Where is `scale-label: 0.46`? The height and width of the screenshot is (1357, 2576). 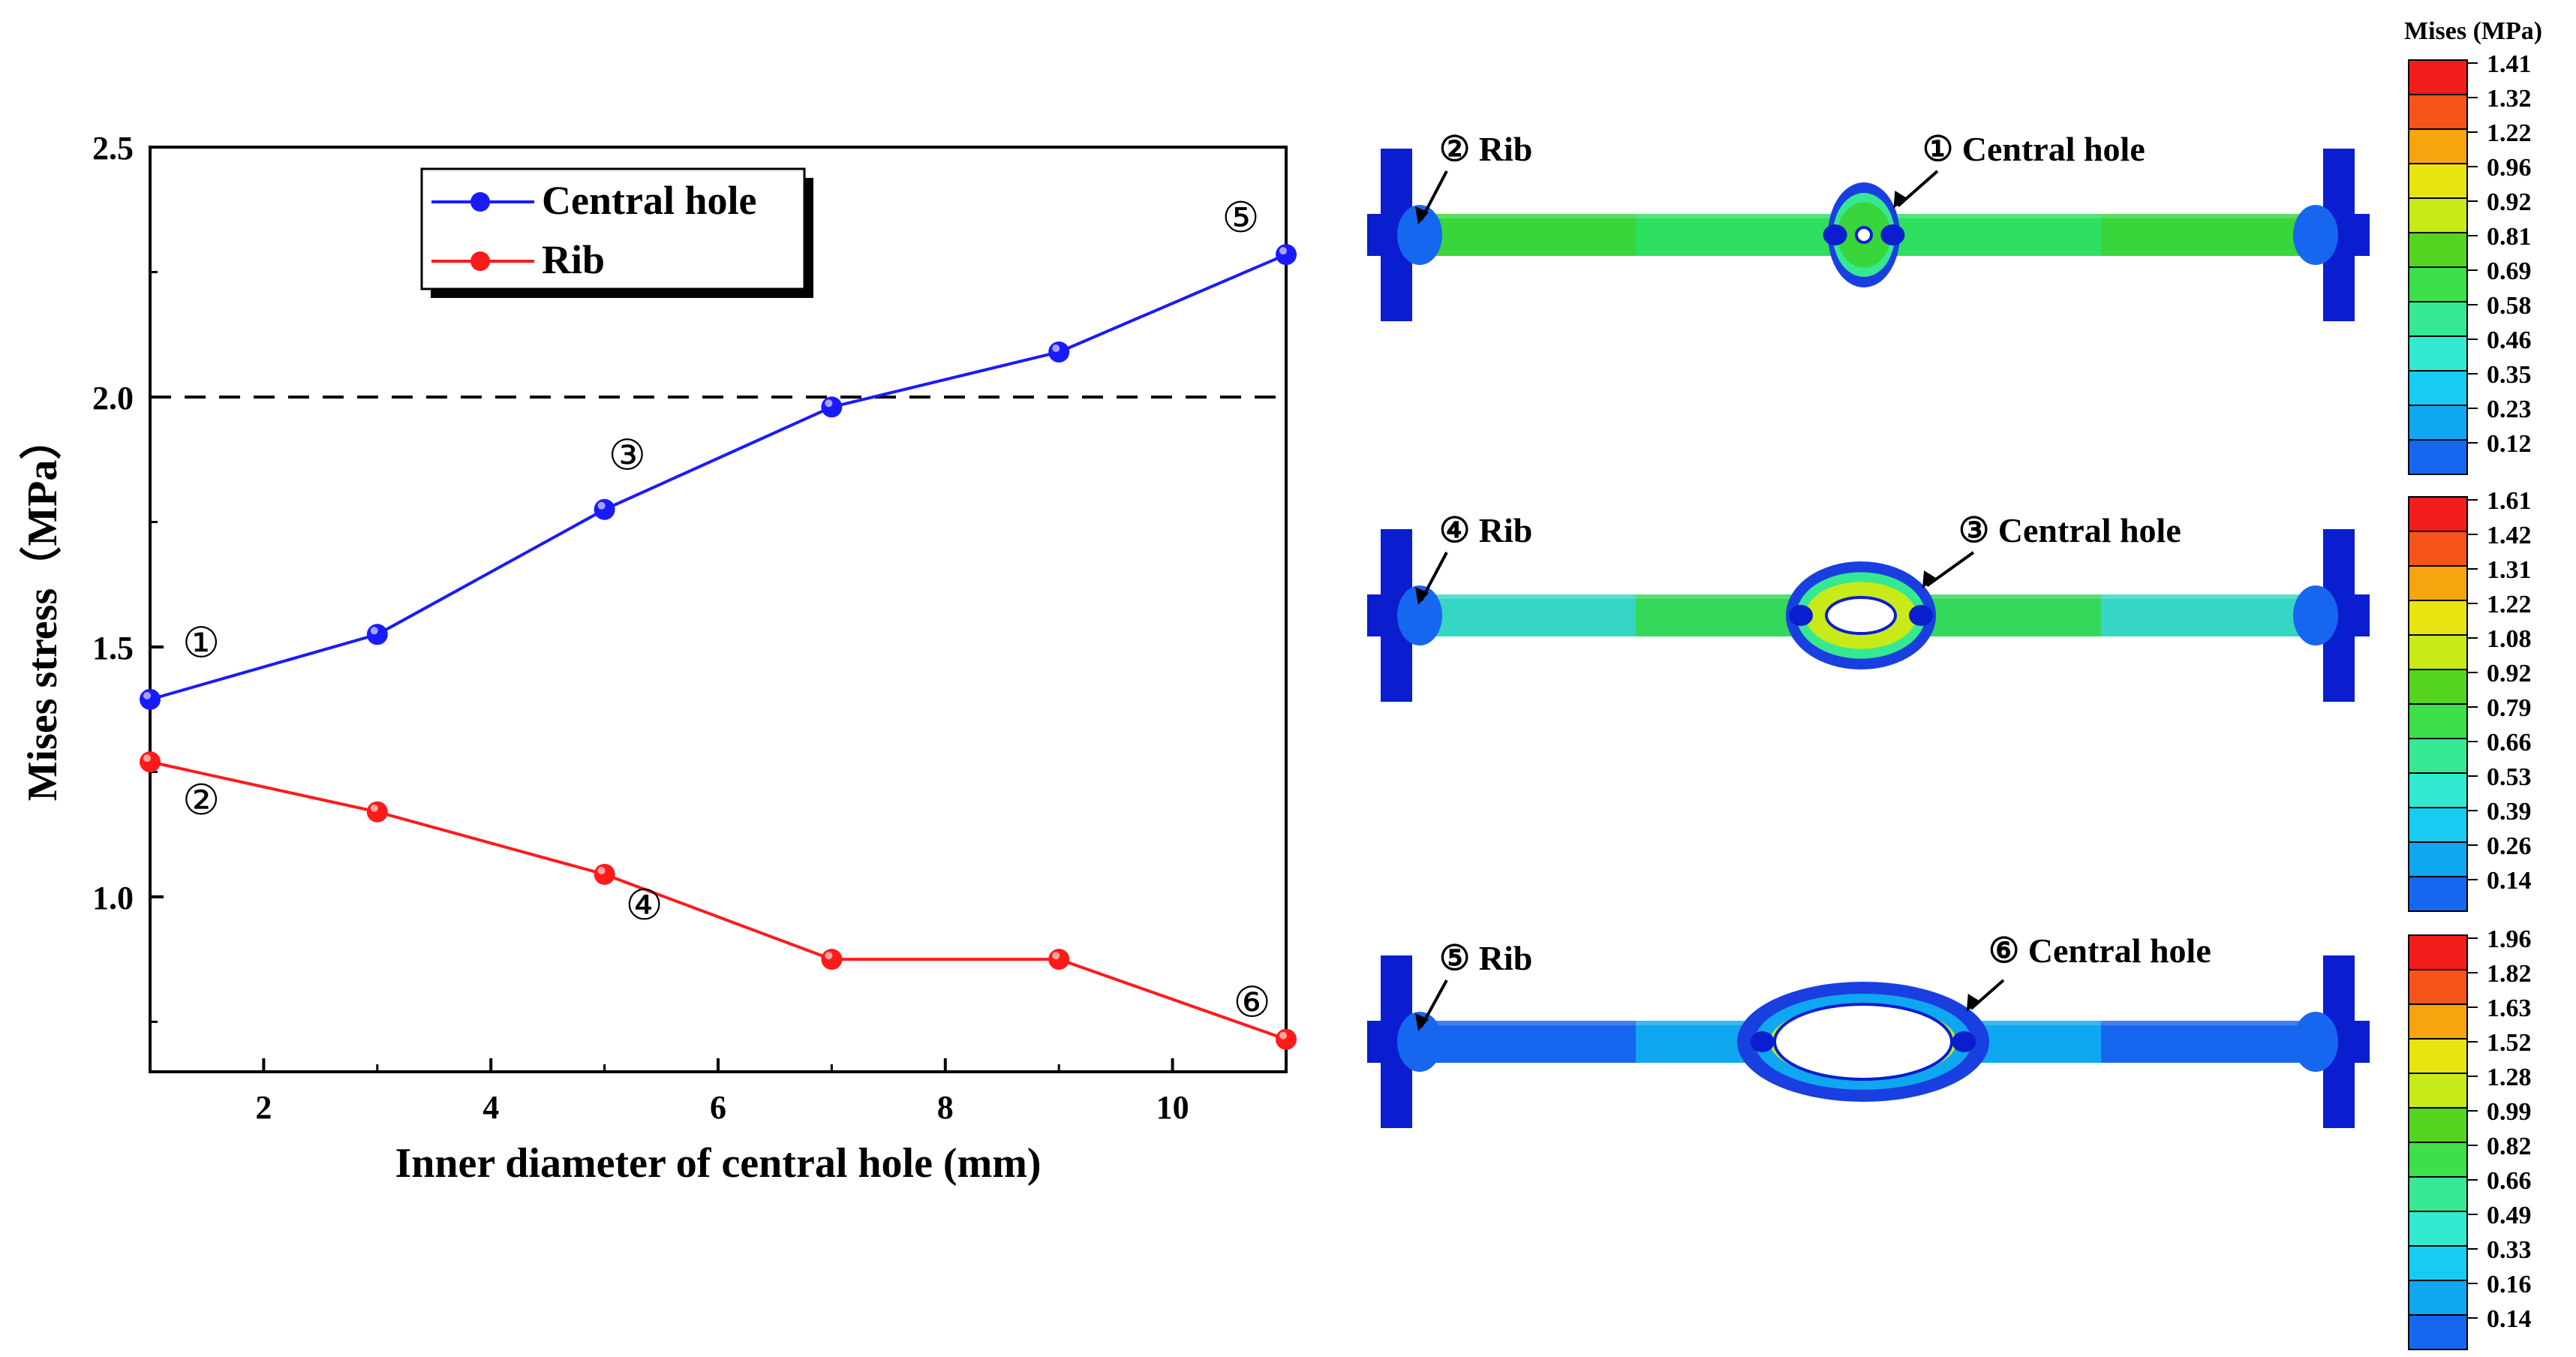 scale-label: 0.46 is located at coordinates (2509, 340).